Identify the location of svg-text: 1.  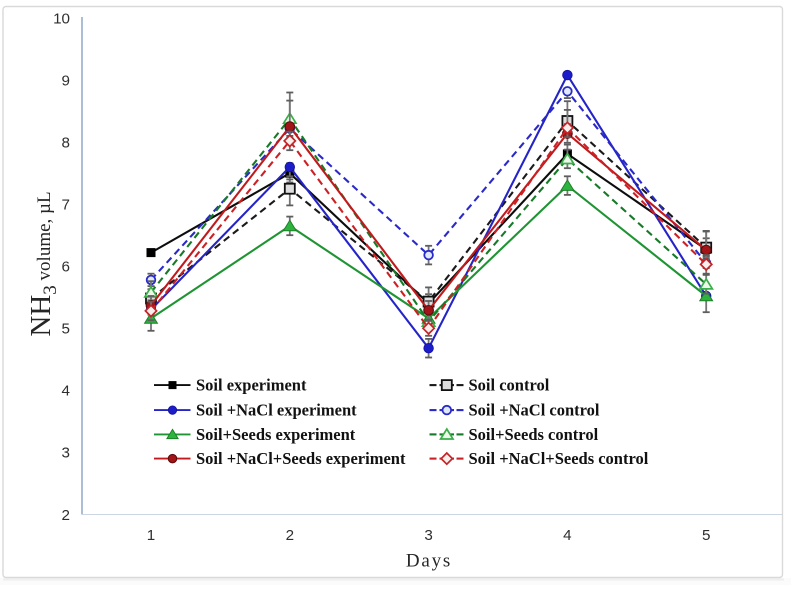
(151, 535).